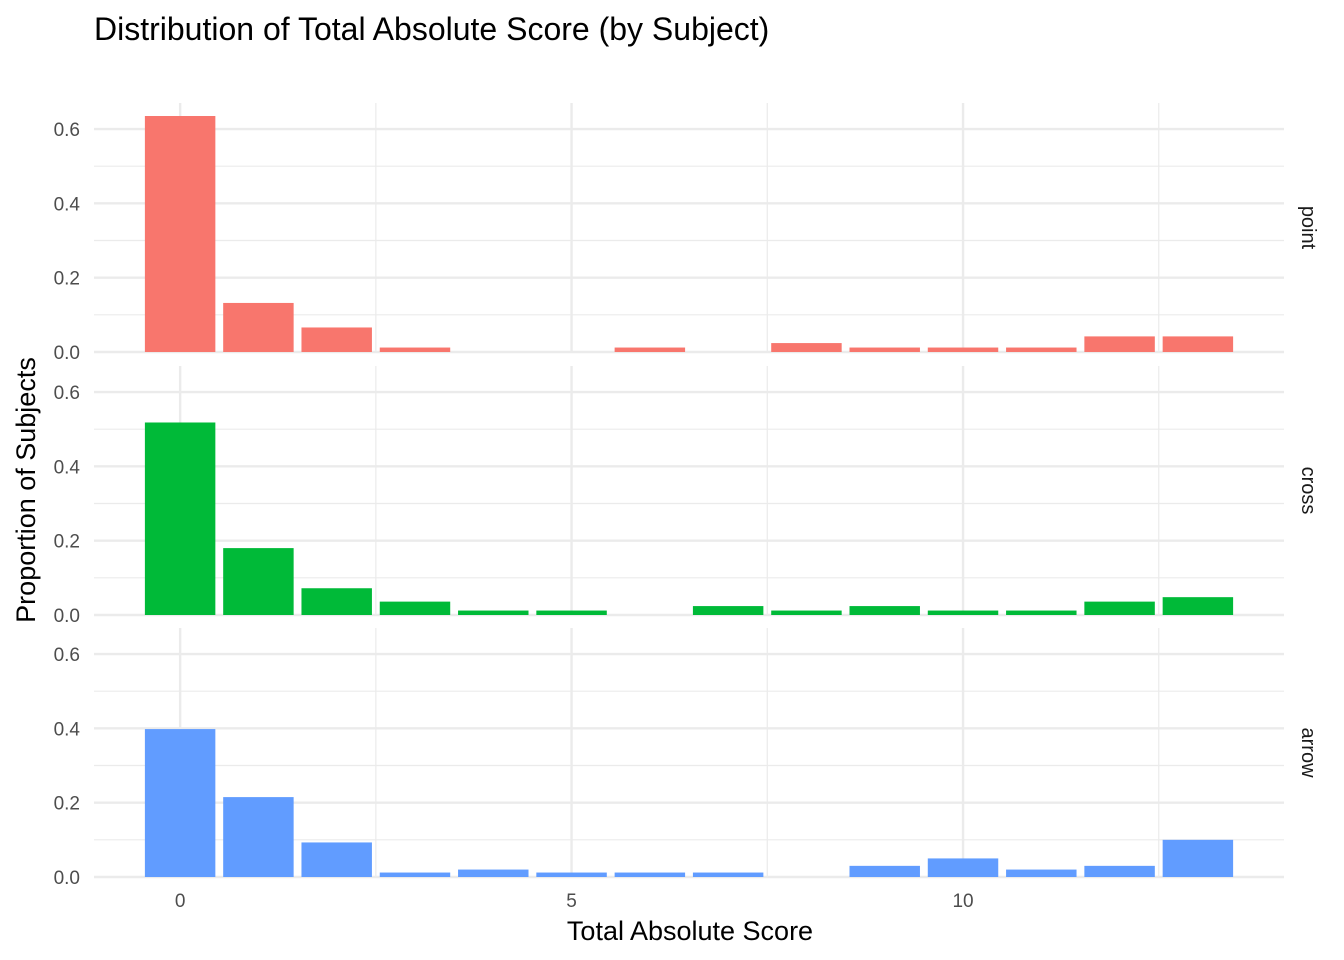 This screenshot has width=1344, height=960. What do you see at coordinates (26, 490) in the screenshot?
I see `y-axis-title: Proportion of Subjects` at bounding box center [26, 490].